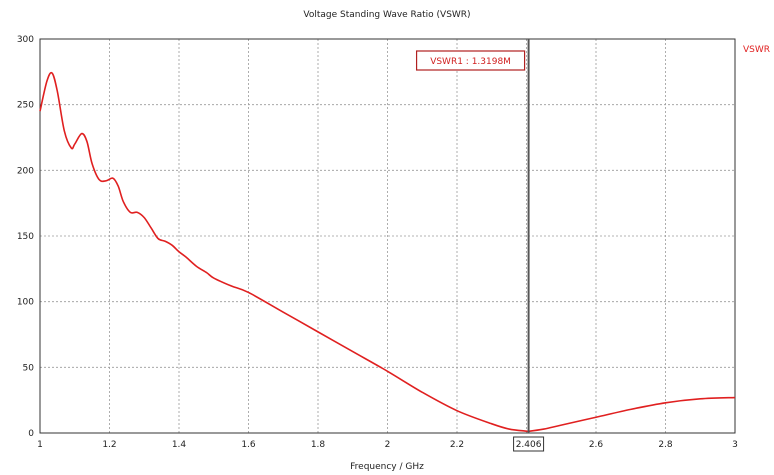  I want to click on marker-label: VSWR1 : 1.3198M, so click(470, 62).